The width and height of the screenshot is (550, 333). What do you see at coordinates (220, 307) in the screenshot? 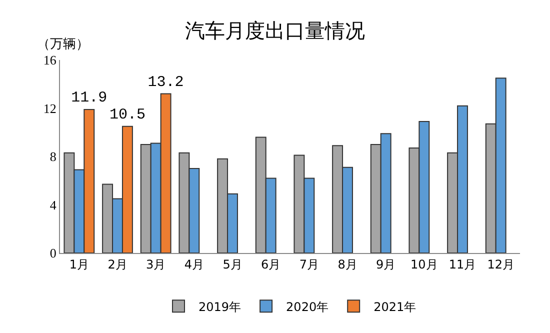
I see `legend-label: 2019年` at bounding box center [220, 307].